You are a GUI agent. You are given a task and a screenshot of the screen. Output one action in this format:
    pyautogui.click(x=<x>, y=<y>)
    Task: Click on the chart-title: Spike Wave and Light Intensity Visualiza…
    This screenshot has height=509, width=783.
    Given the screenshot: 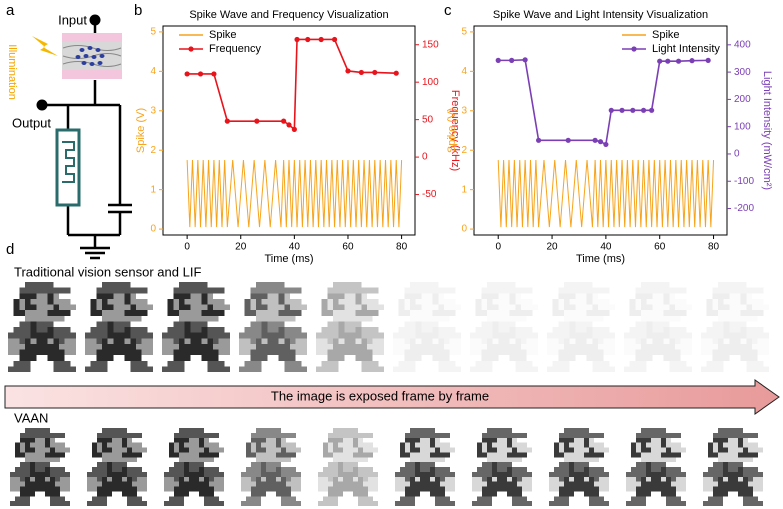 What is the action you would take?
    pyautogui.click(x=600, y=15)
    